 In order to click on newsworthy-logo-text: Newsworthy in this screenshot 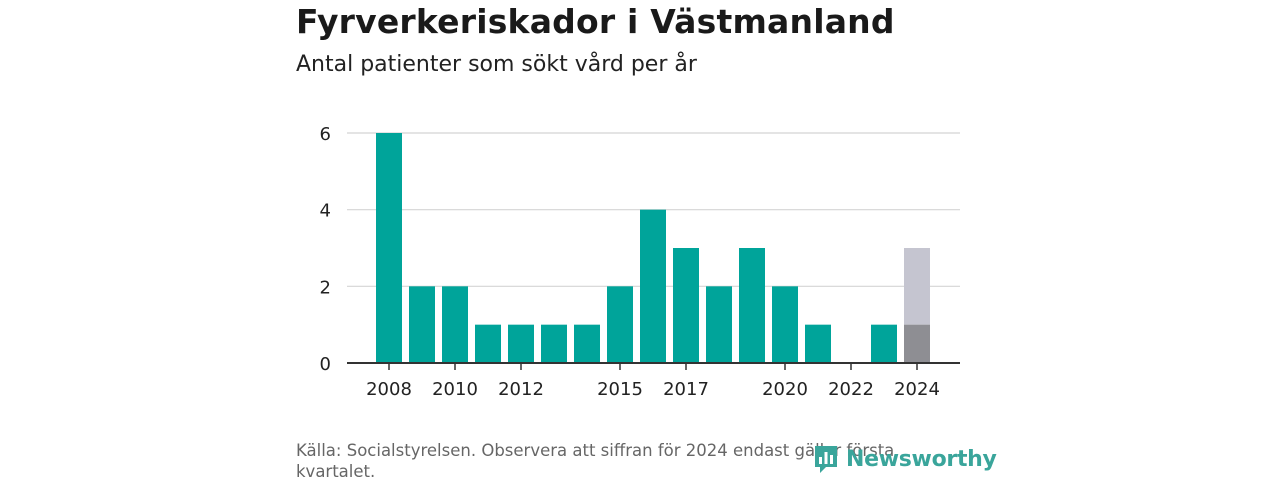, I will do `click(921, 459)`.